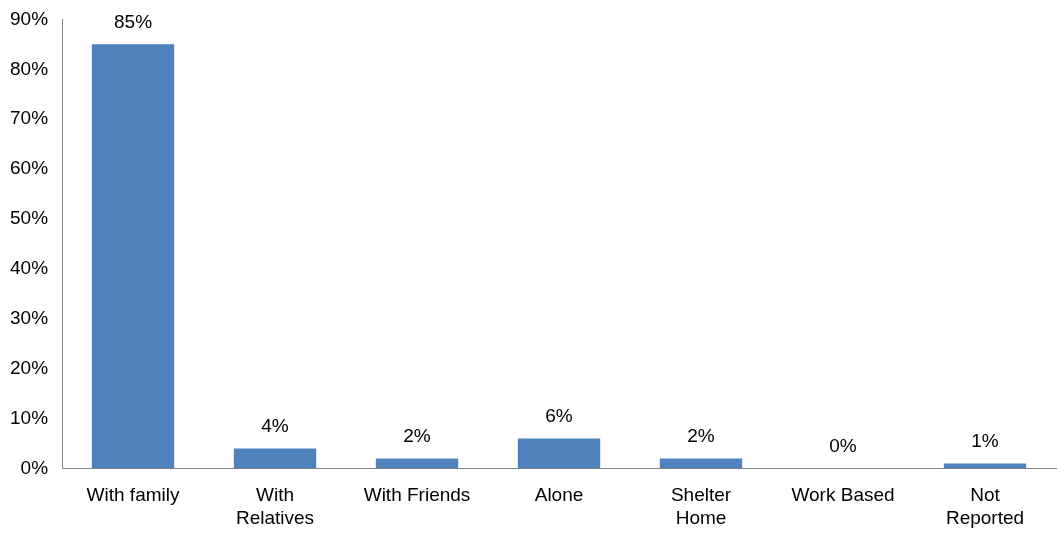 The width and height of the screenshot is (1064, 546). I want to click on x-tick-label: Not Reported, so click(985, 506).